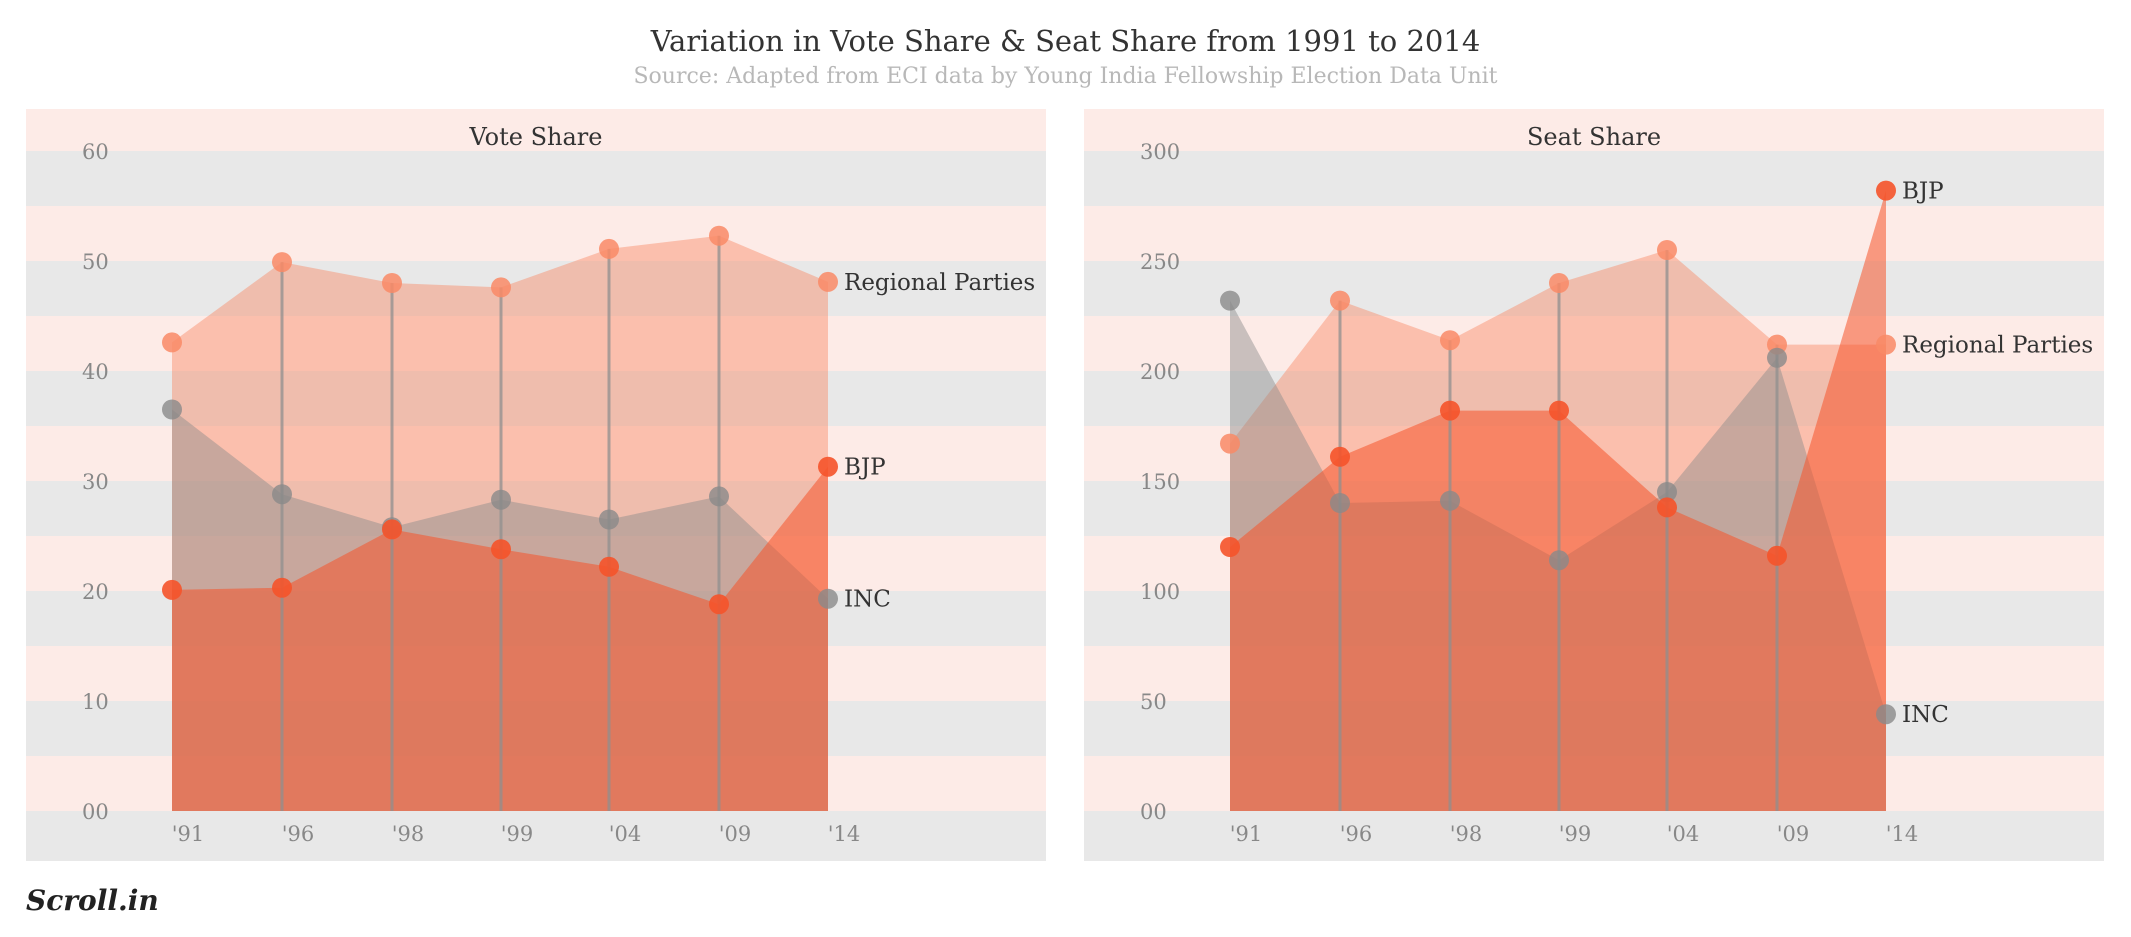 The width and height of the screenshot is (2131, 937). I want to click on y-tick-label: 250, so click(1160, 262).